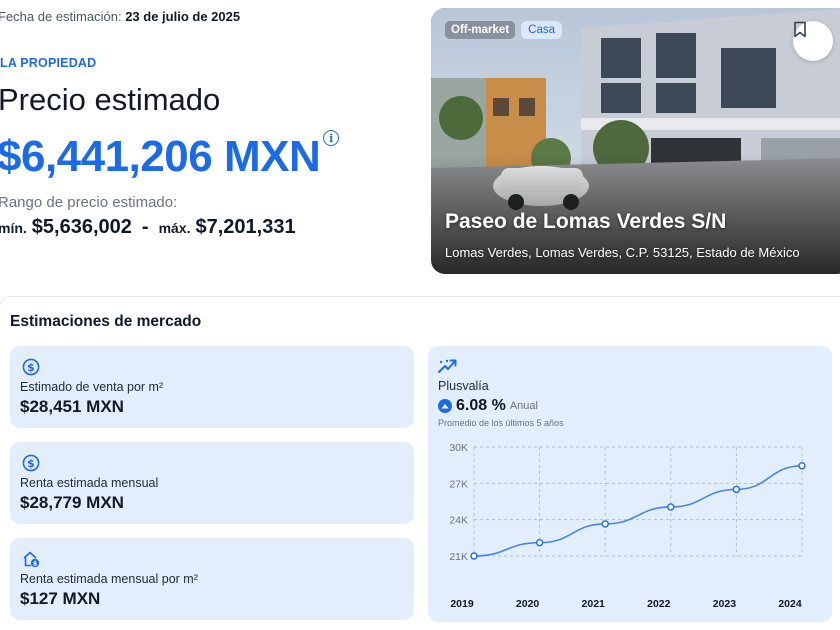 The height and width of the screenshot is (630, 840). I want to click on estimation-date: Fecha de estimación: 23 de julio de 2025, so click(120, 16).